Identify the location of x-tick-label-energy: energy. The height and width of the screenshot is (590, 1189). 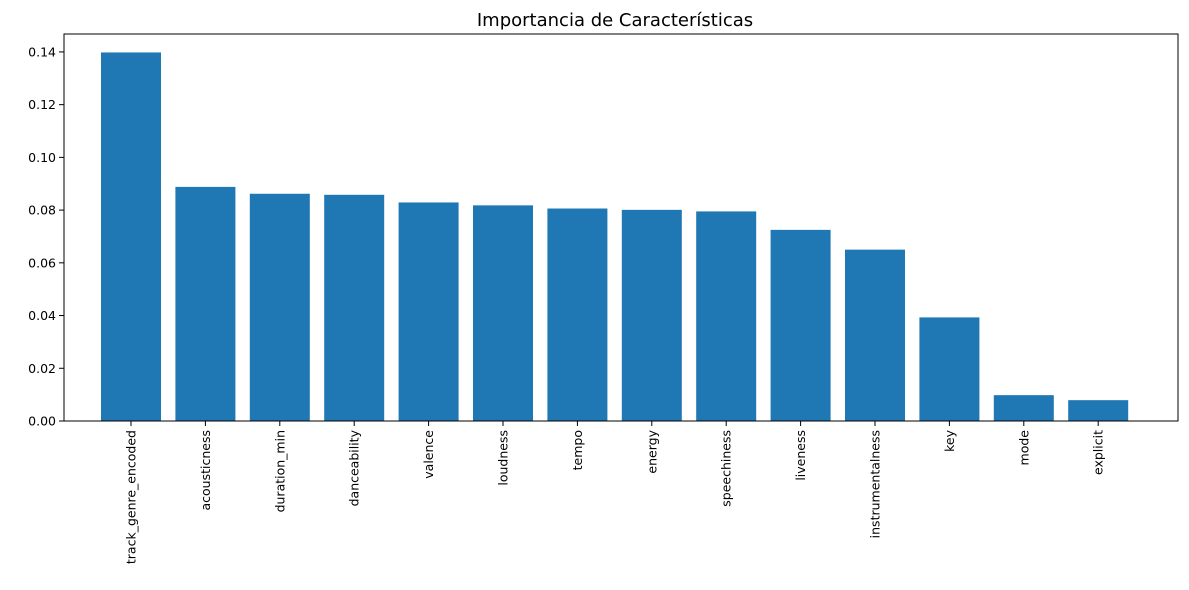
(651, 451).